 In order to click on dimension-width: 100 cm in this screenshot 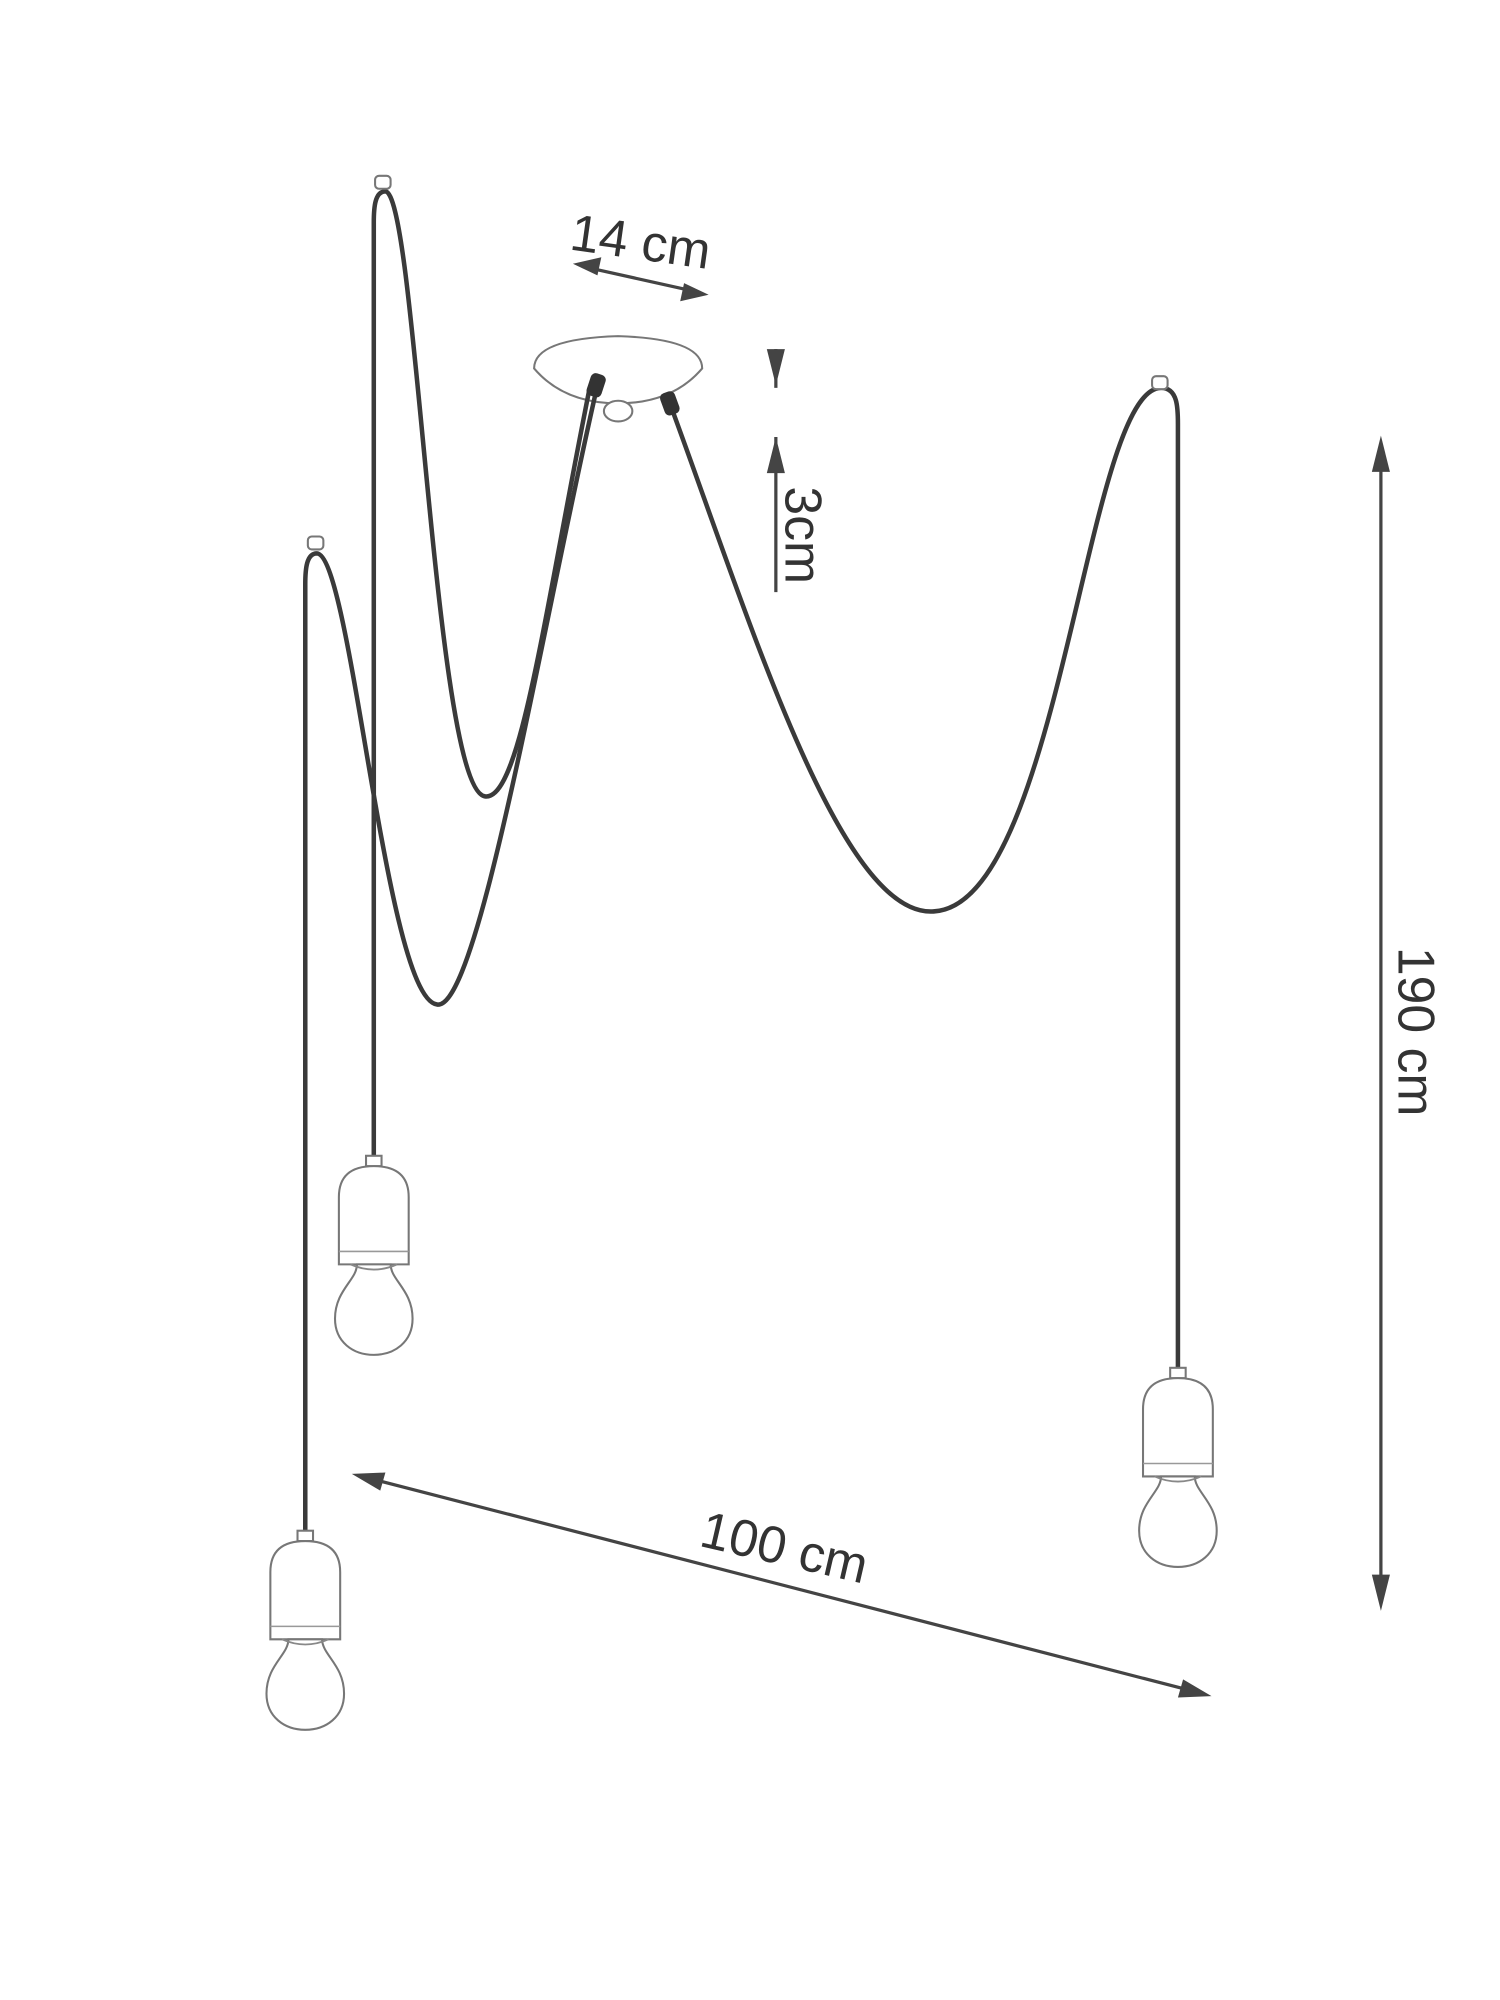, I will do `click(781, 1585)`.